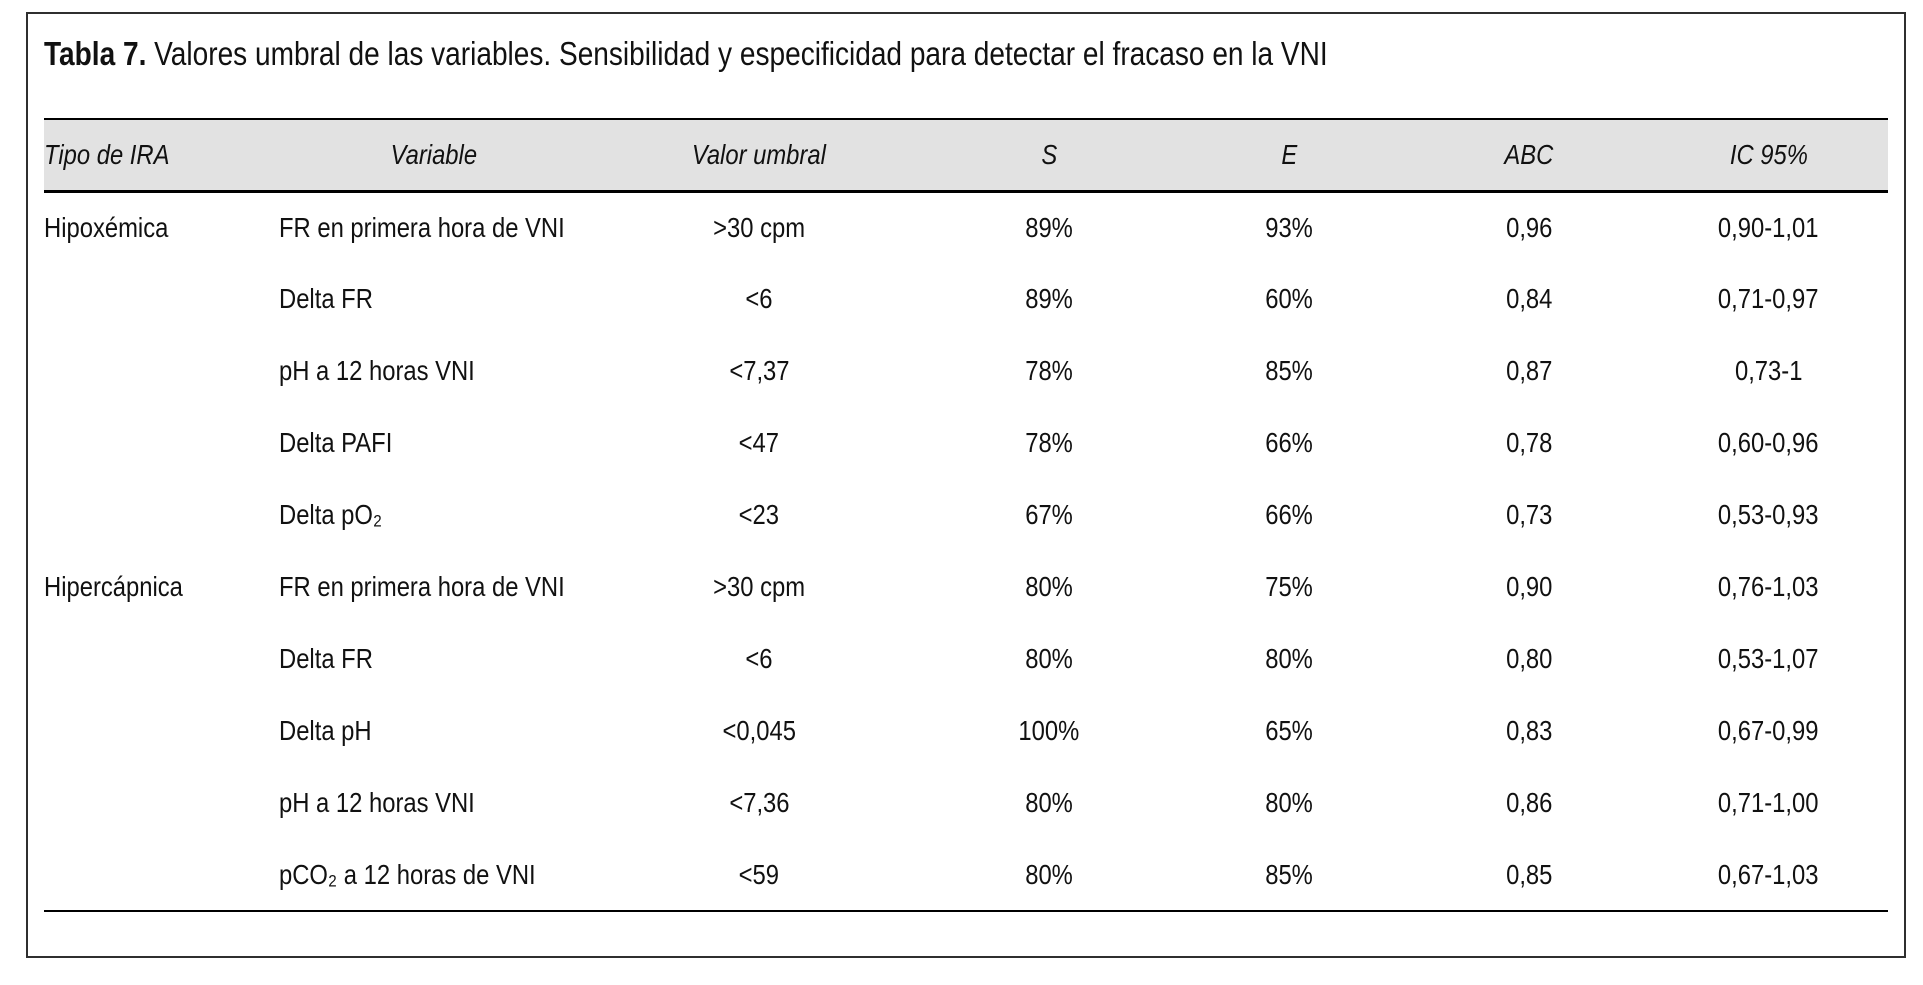 This screenshot has width=1923, height=985. Describe the element at coordinates (1768, 802) in the screenshot. I see `cell-ic-95: 0,71-1,00` at that location.